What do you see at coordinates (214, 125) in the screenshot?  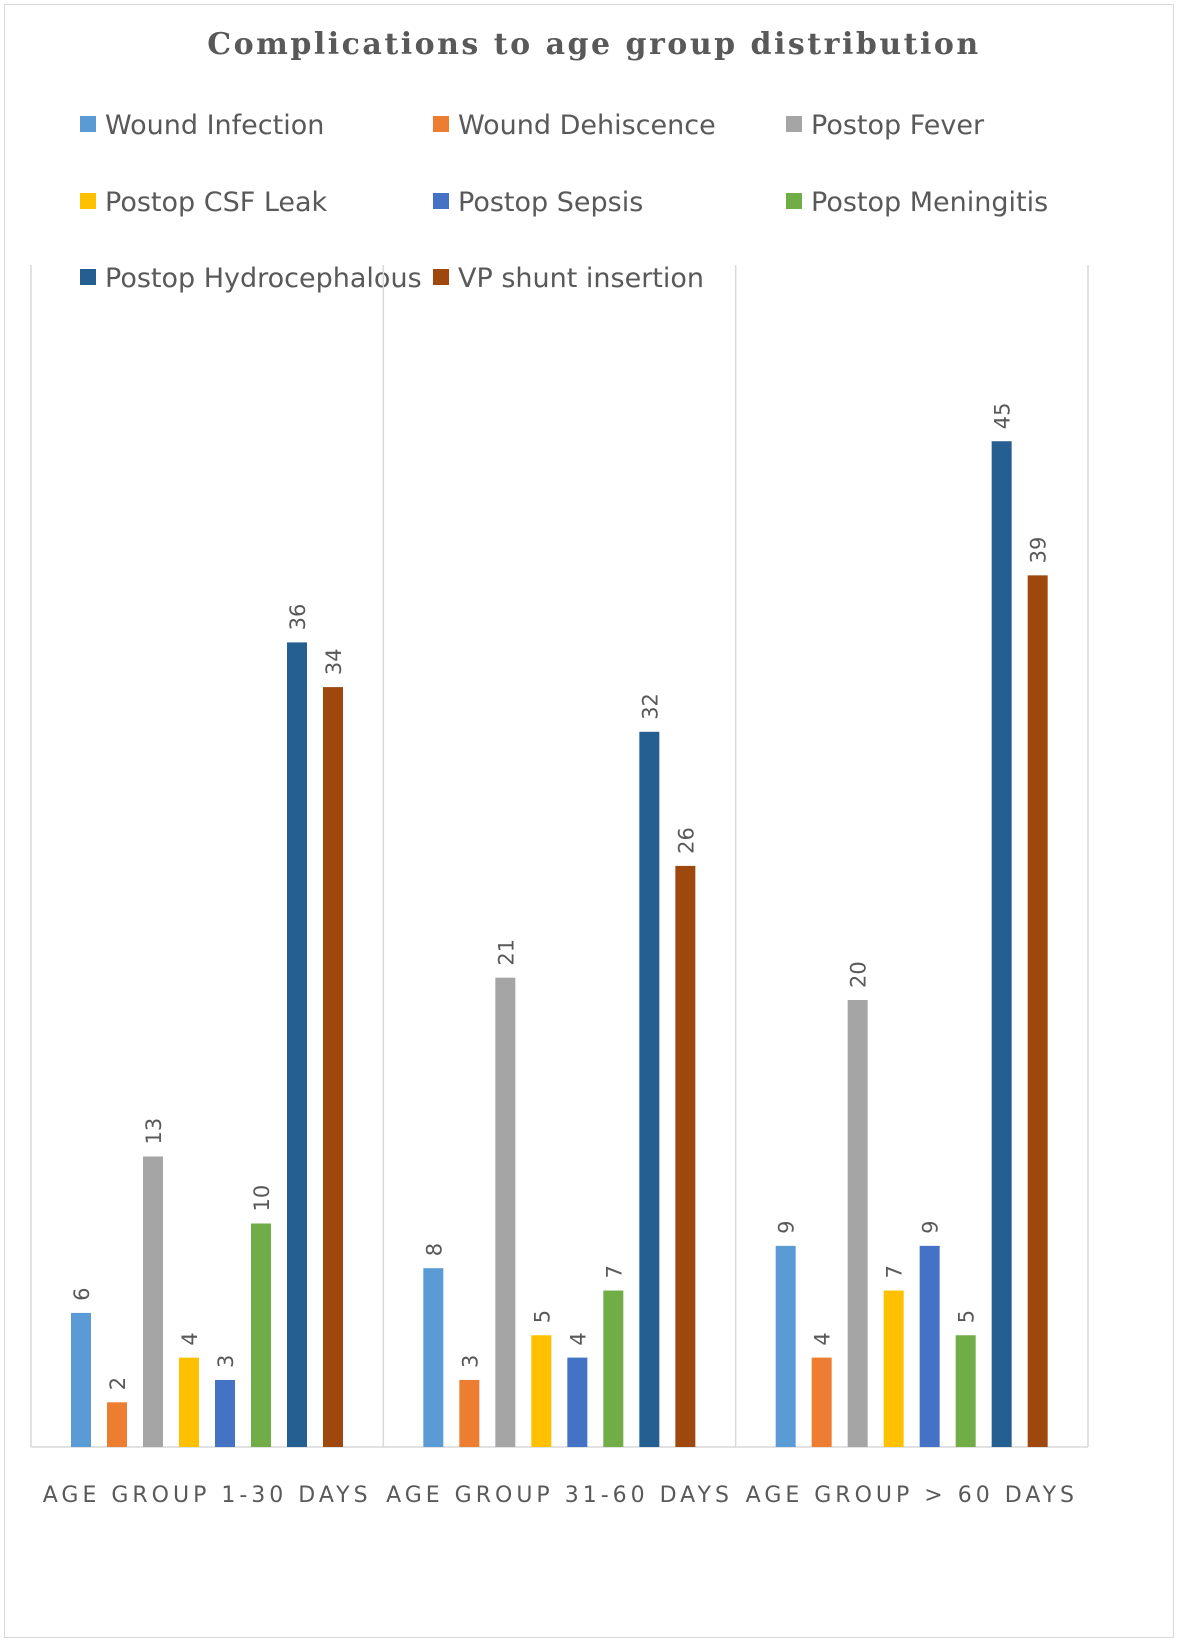 I see `legend-label: Wound Infection` at bounding box center [214, 125].